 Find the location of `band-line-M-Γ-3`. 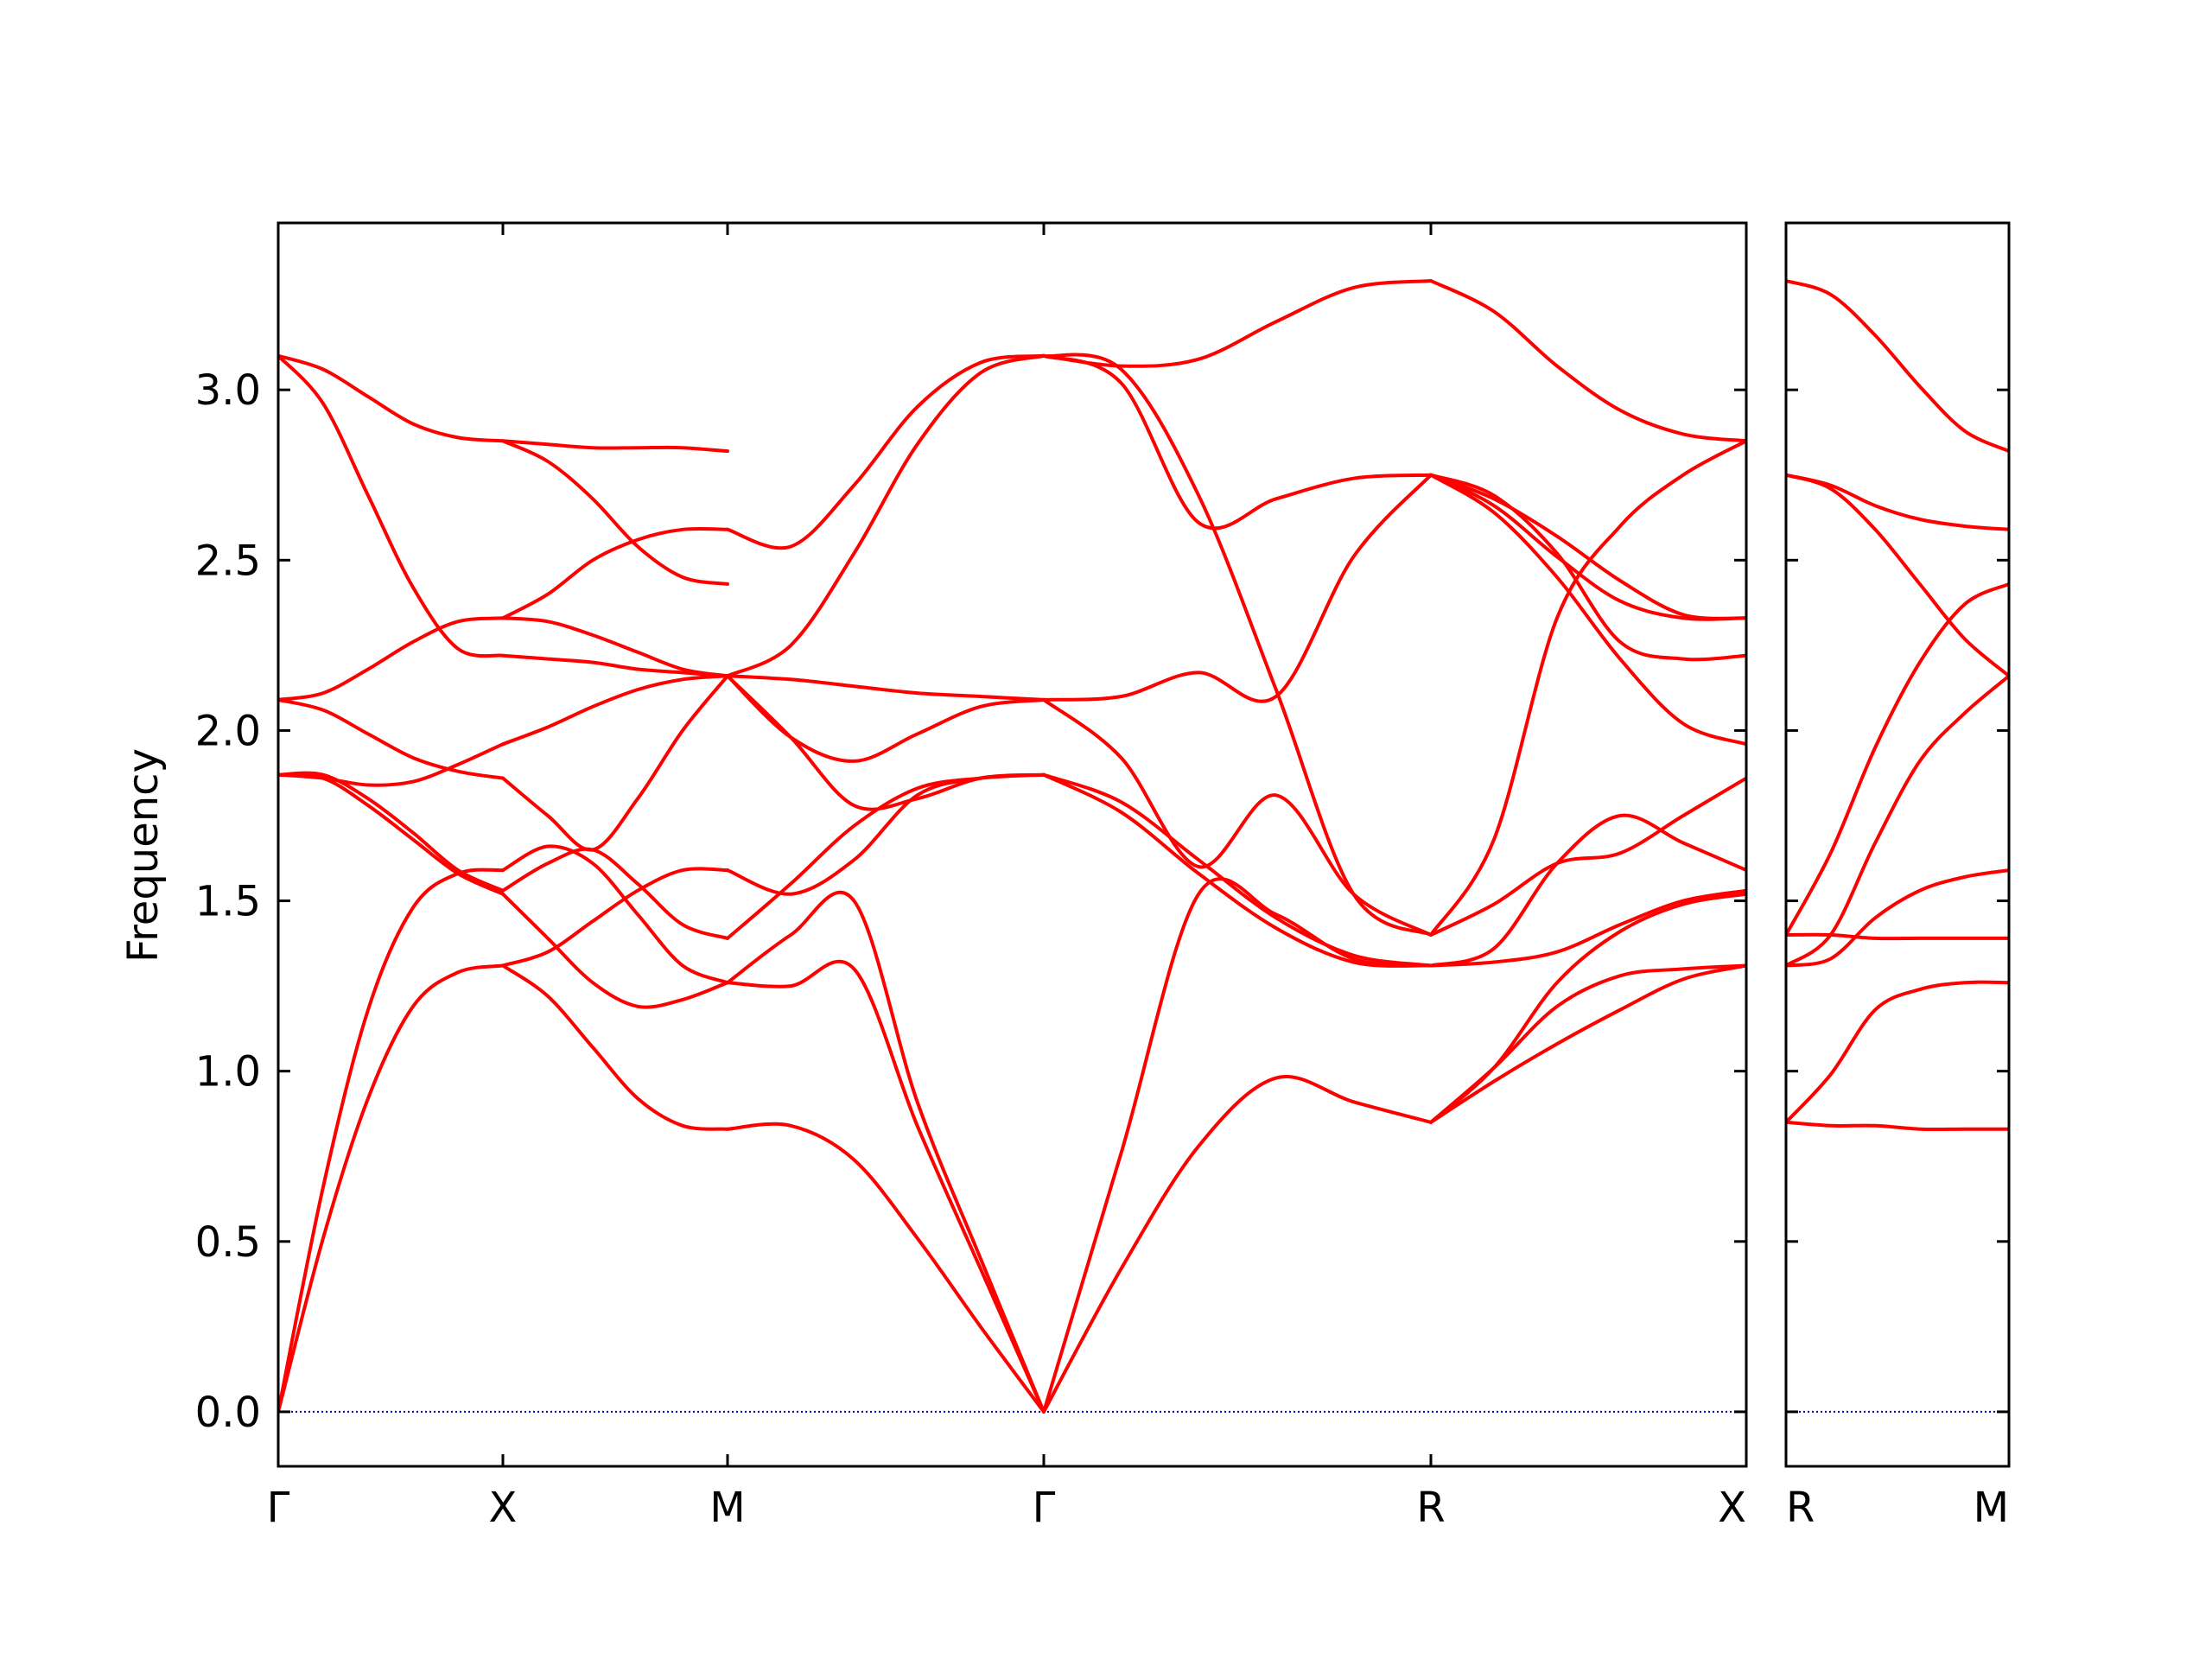

band-line-M-Γ-3 is located at coordinates (886, 1186).